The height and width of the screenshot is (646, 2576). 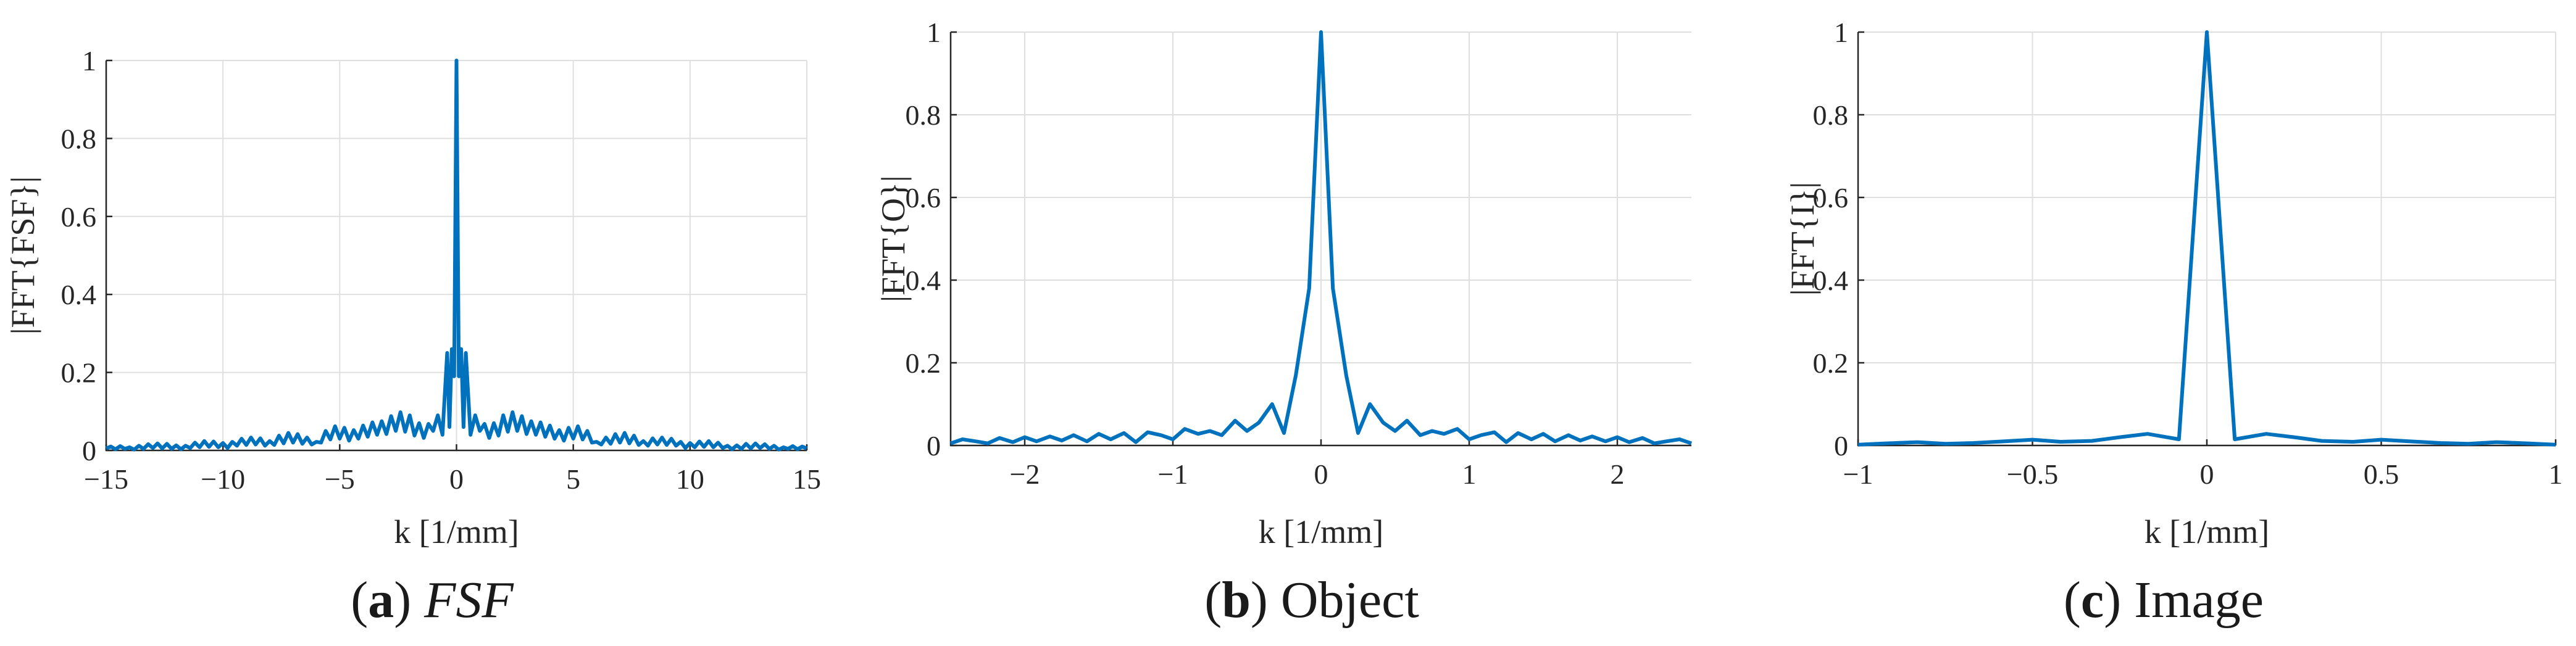 I want to click on x-tick-label: −0.5, so click(x=2032, y=474).